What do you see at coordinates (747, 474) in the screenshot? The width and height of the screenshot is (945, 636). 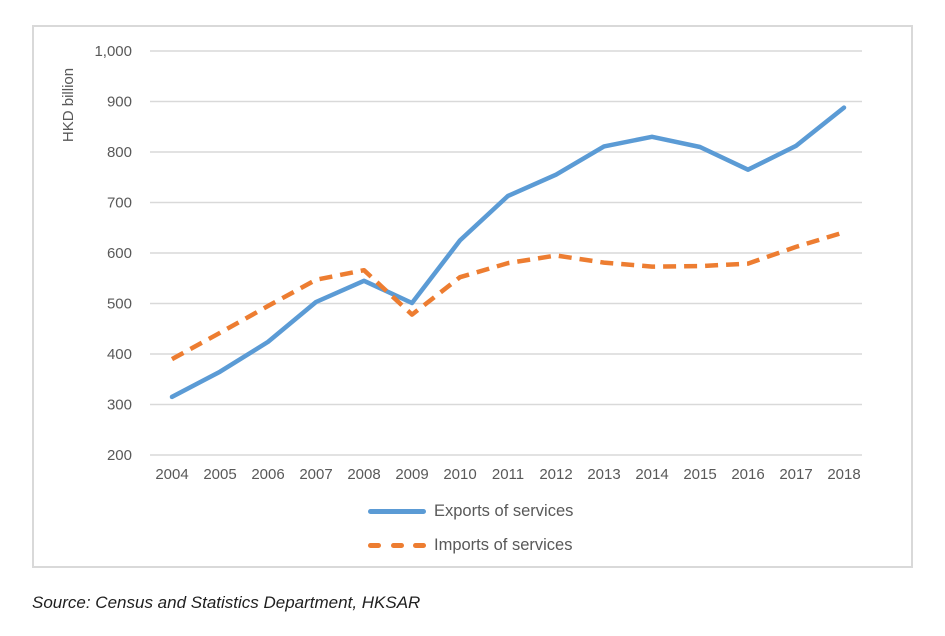 I see `x-tick-label: 2016` at bounding box center [747, 474].